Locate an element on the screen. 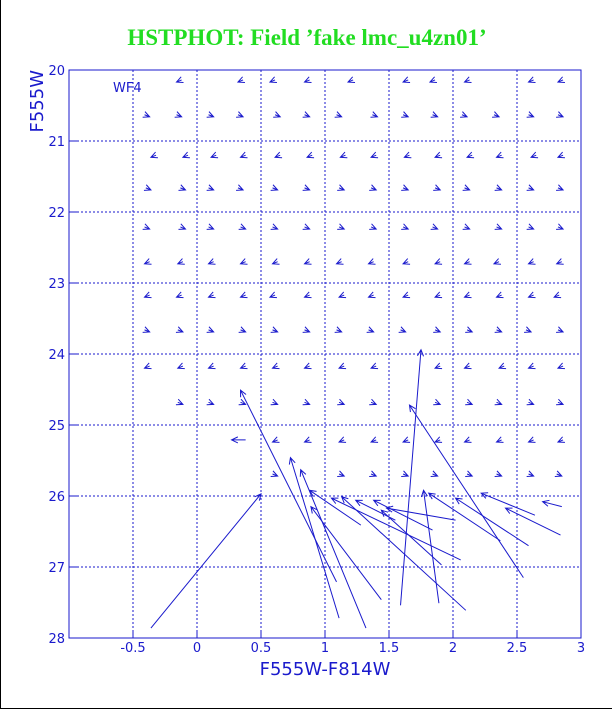 The image size is (612, 709). x-tick-label: 1 is located at coordinates (325, 648).